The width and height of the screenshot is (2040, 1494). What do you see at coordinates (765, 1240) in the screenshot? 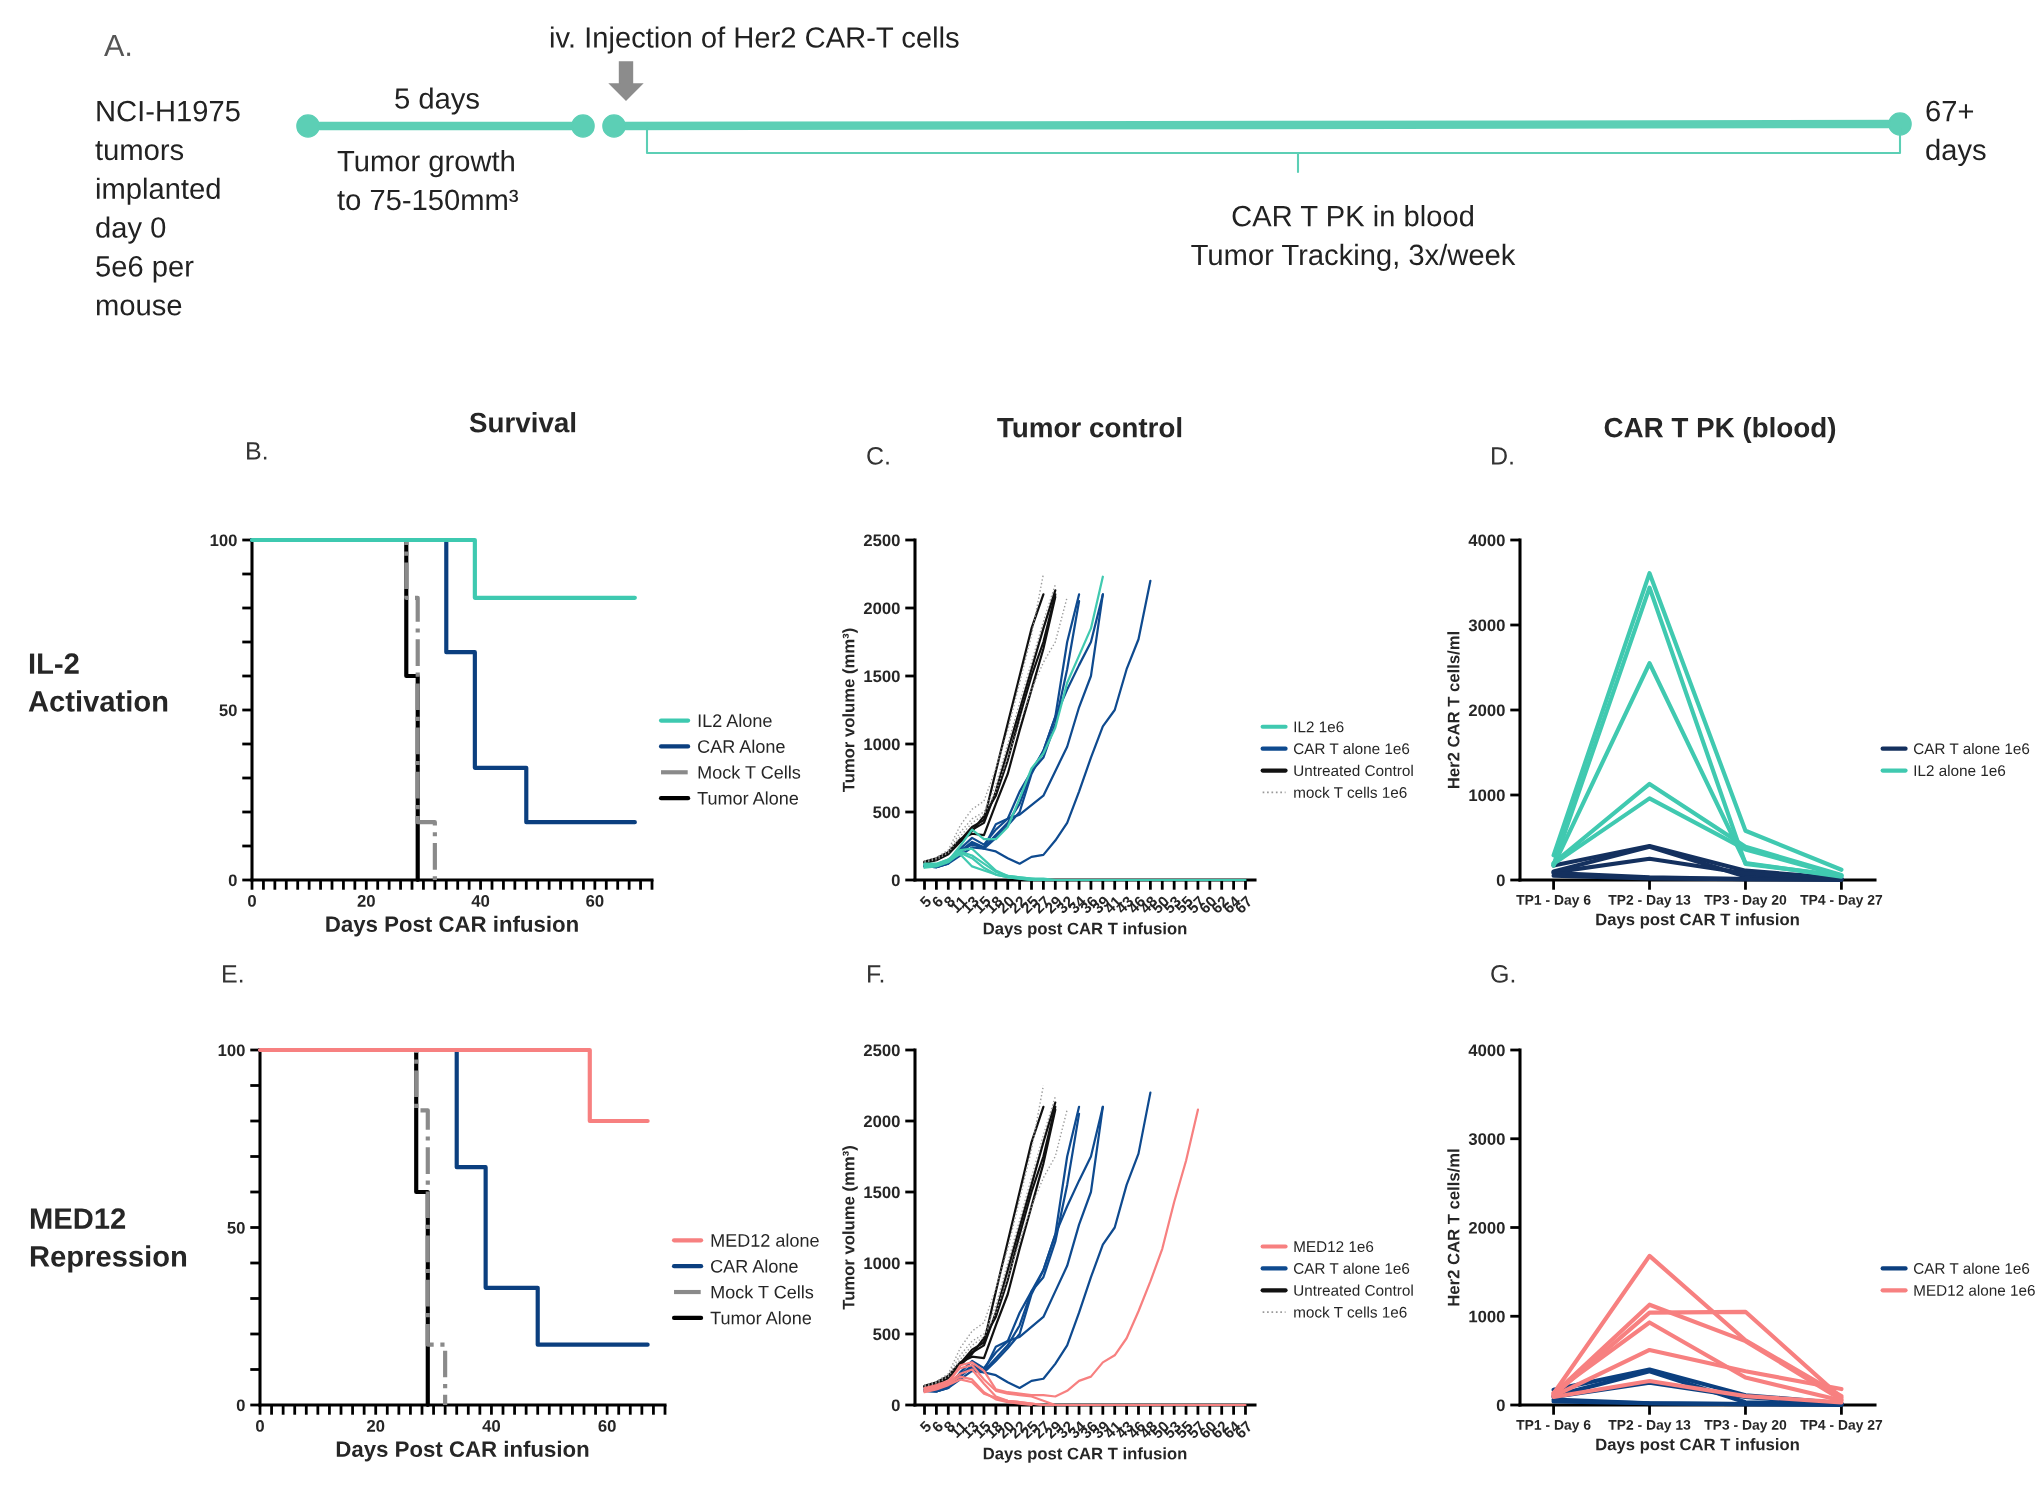
I see `legend-label: MED12 alone` at bounding box center [765, 1240].